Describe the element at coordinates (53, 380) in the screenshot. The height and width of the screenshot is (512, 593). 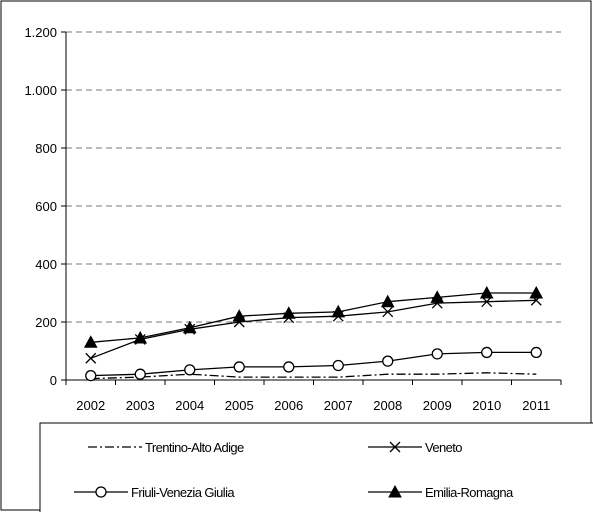
I see `y-tick-label: 0` at that location.